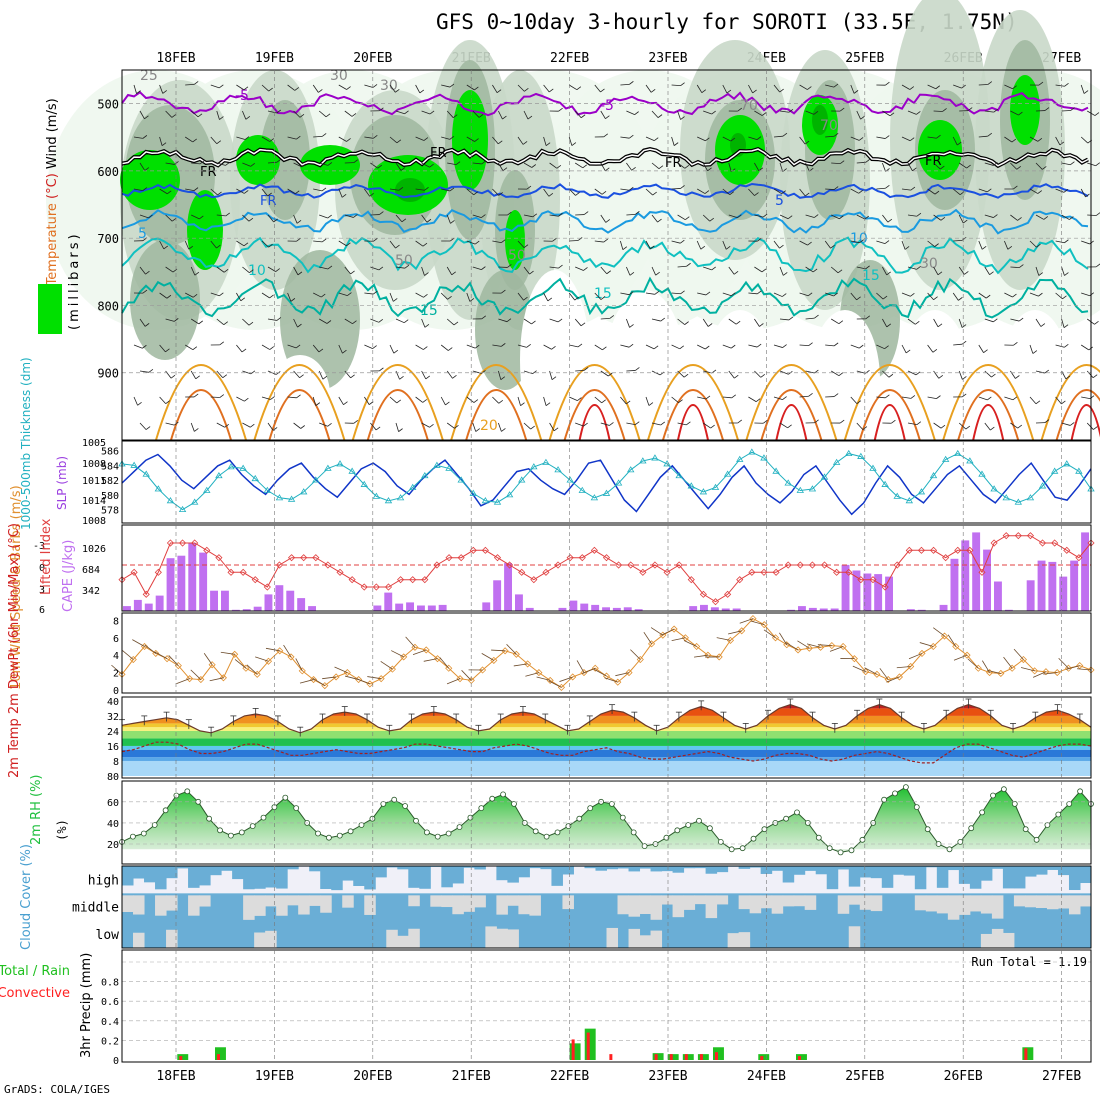 The image size is (1100, 1100). I want to click on precip-total-bar, so click(183, 1057).